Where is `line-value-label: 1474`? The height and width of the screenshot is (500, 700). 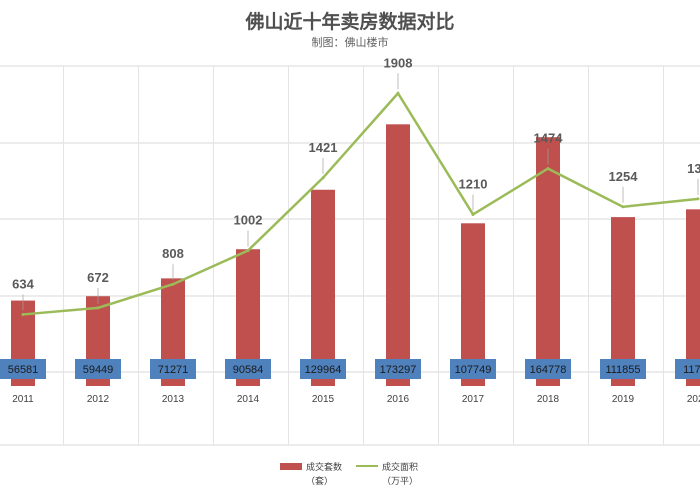 line-value-label: 1474 is located at coordinates (549, 138).